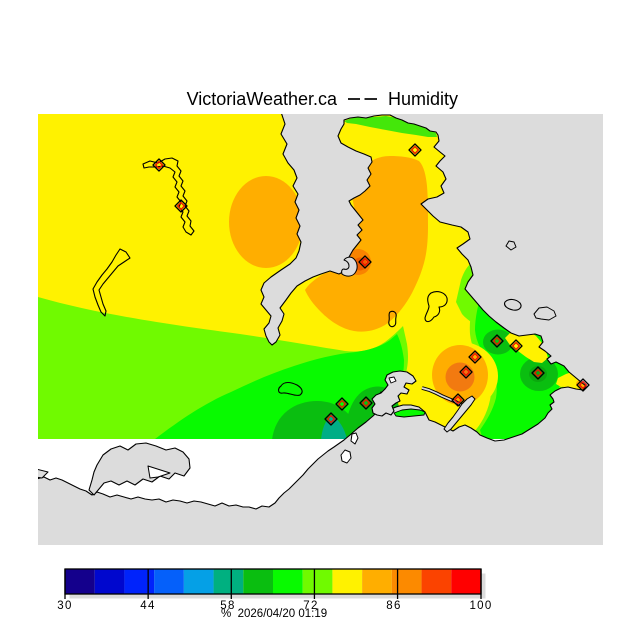 The width and height of the screenshot is (640, 640). What do you see at coordinates (274, 614) in the screenshot?
I see `svg-text: % 2026/04/20 01:19` at bounding box center [274, 614].